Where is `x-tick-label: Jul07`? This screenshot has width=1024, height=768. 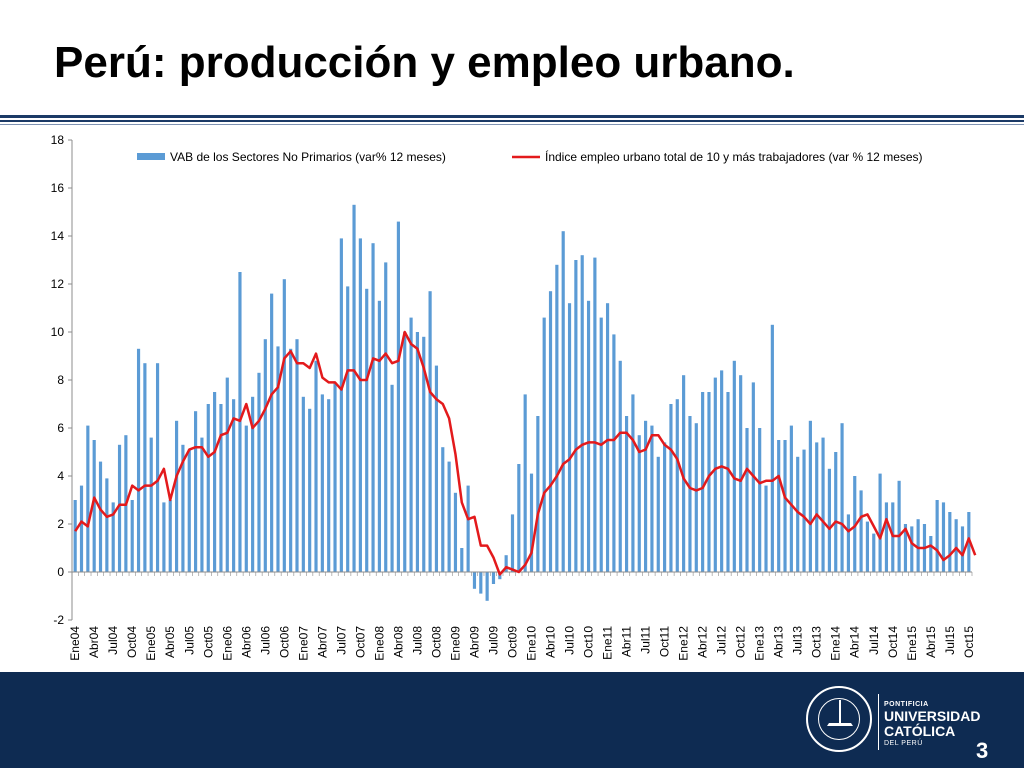 x-tick-label: Jul07 is located at coordinates (341, 640).